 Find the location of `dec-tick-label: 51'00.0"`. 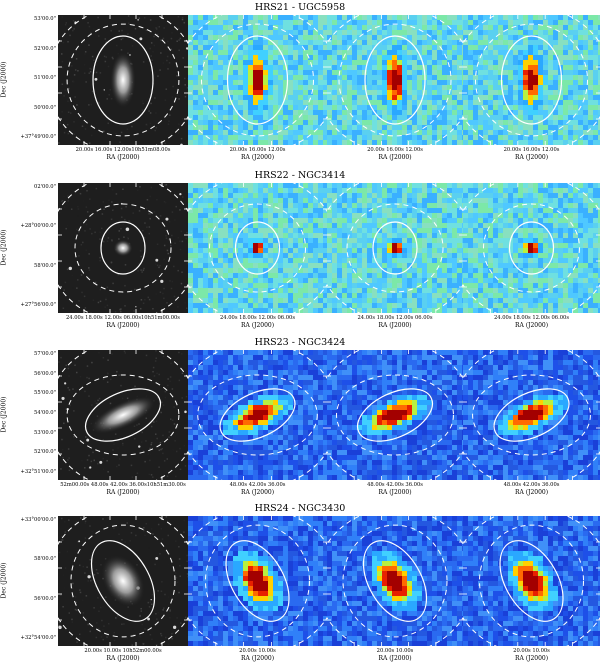

dec-tick-label: 51'00.0" is located at coordinates (45, 78).